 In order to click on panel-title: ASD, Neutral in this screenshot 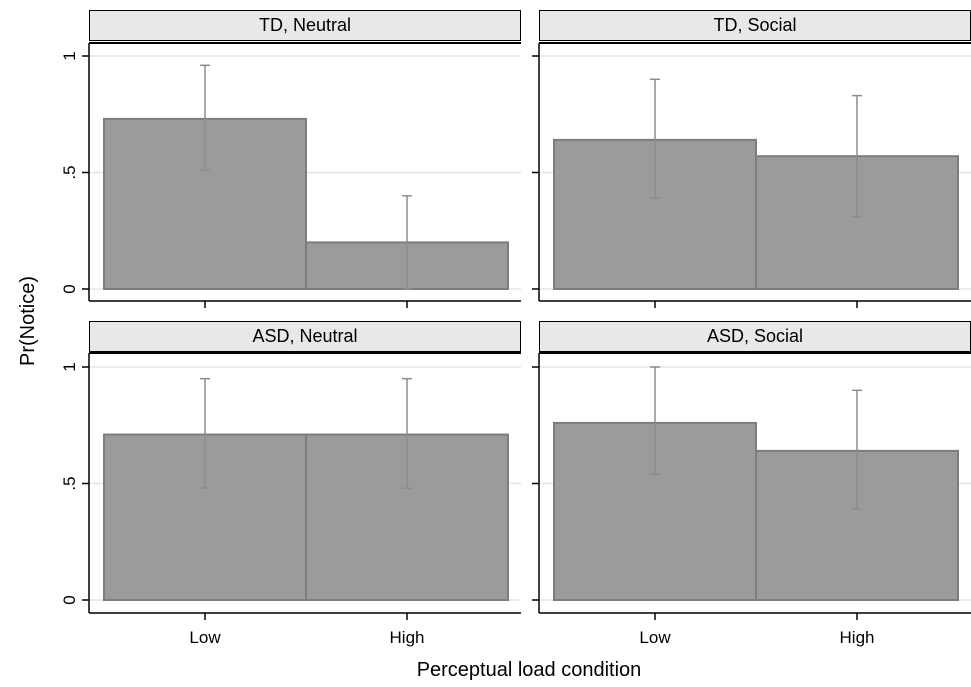, I will do `click(304, 336)`.